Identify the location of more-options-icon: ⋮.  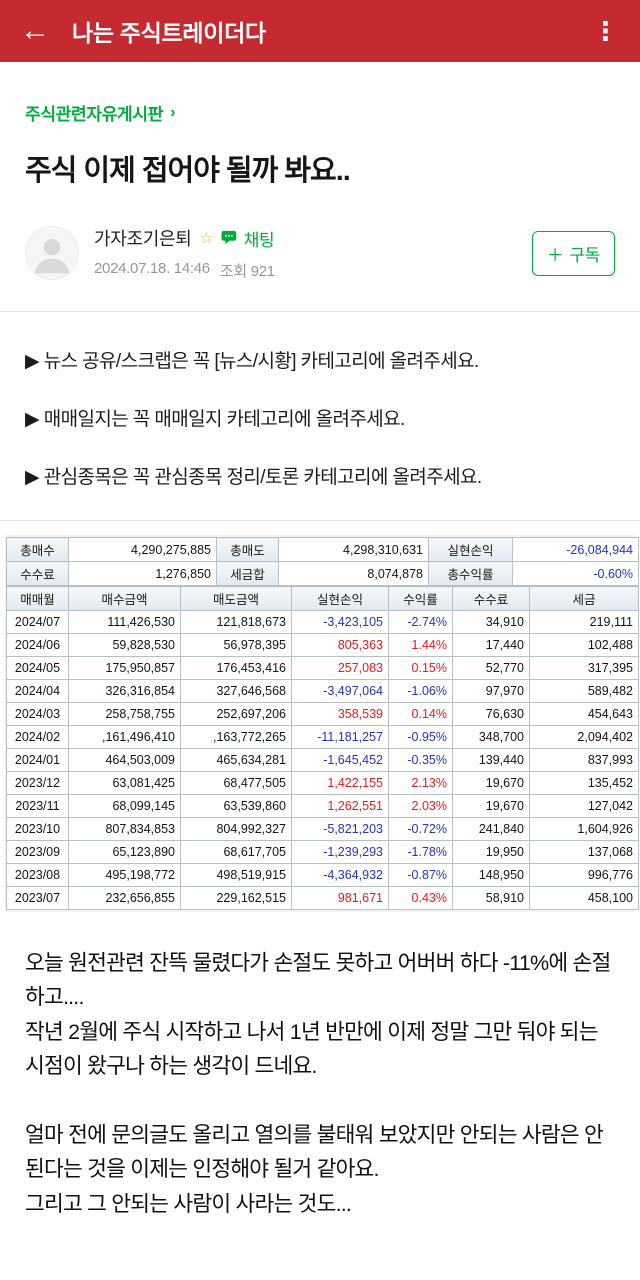
(605, 30).